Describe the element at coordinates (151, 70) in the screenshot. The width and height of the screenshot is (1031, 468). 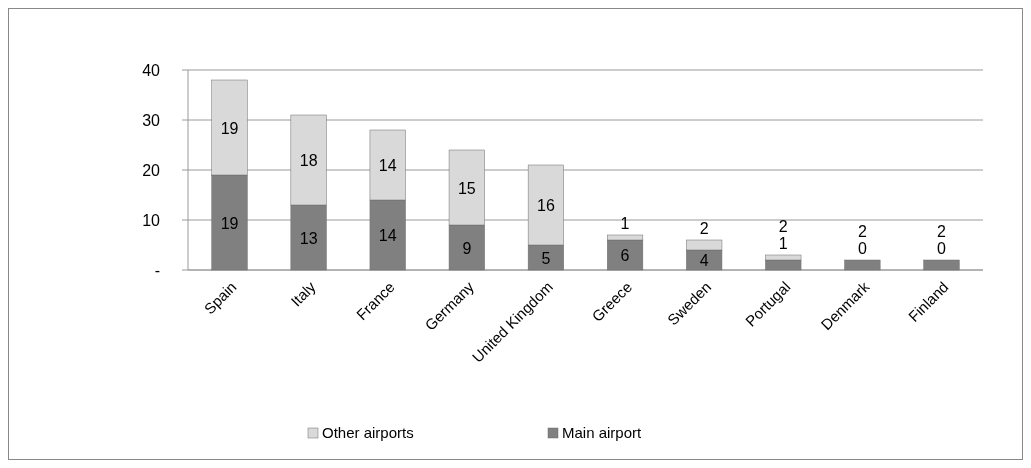
I see `y-tick-label: 40` at that location.